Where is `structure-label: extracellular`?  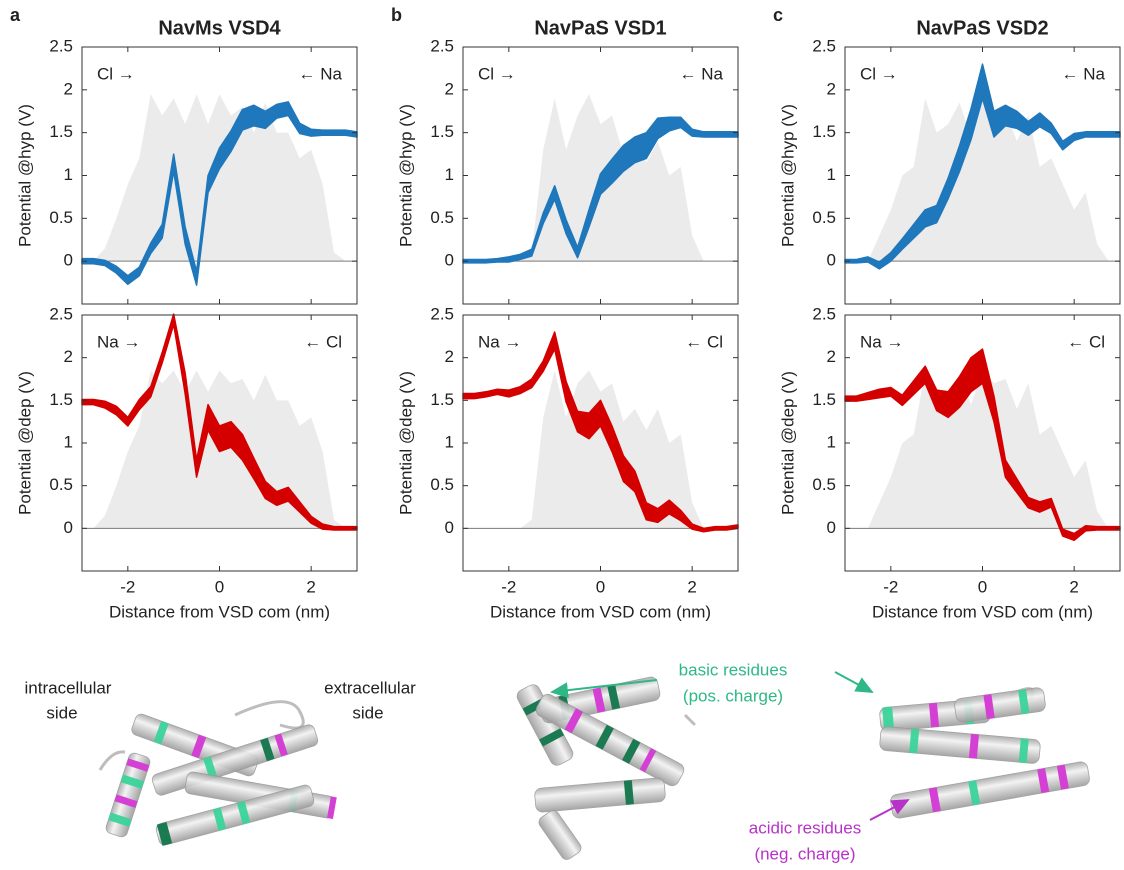
structure-label: extracellular is located at coordinates (370, 687).